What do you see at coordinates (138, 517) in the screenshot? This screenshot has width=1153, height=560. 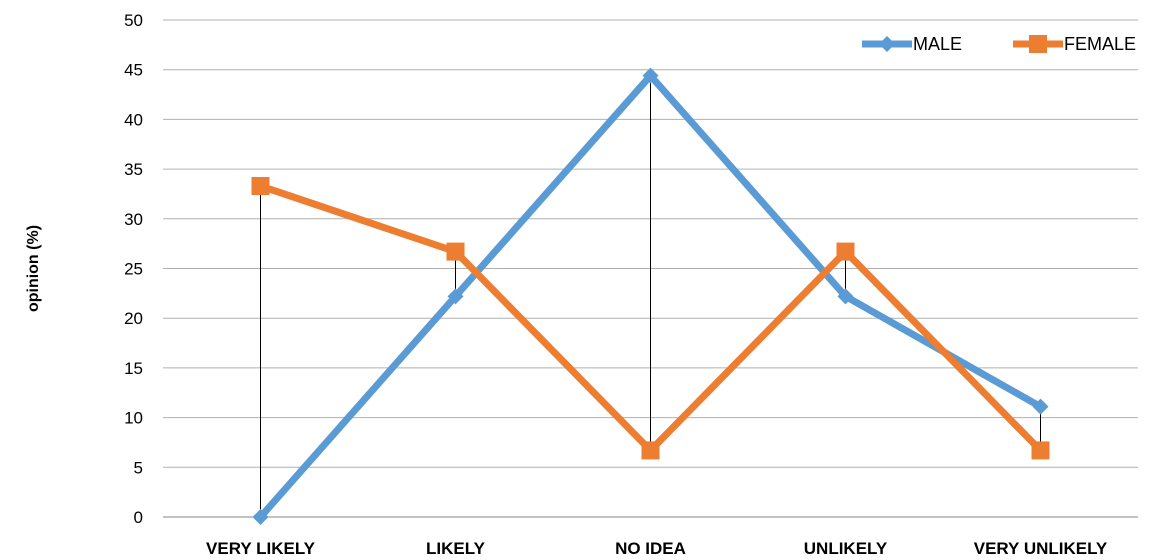 I see `y-tick-label: 0` at bounding box center [138, 517].